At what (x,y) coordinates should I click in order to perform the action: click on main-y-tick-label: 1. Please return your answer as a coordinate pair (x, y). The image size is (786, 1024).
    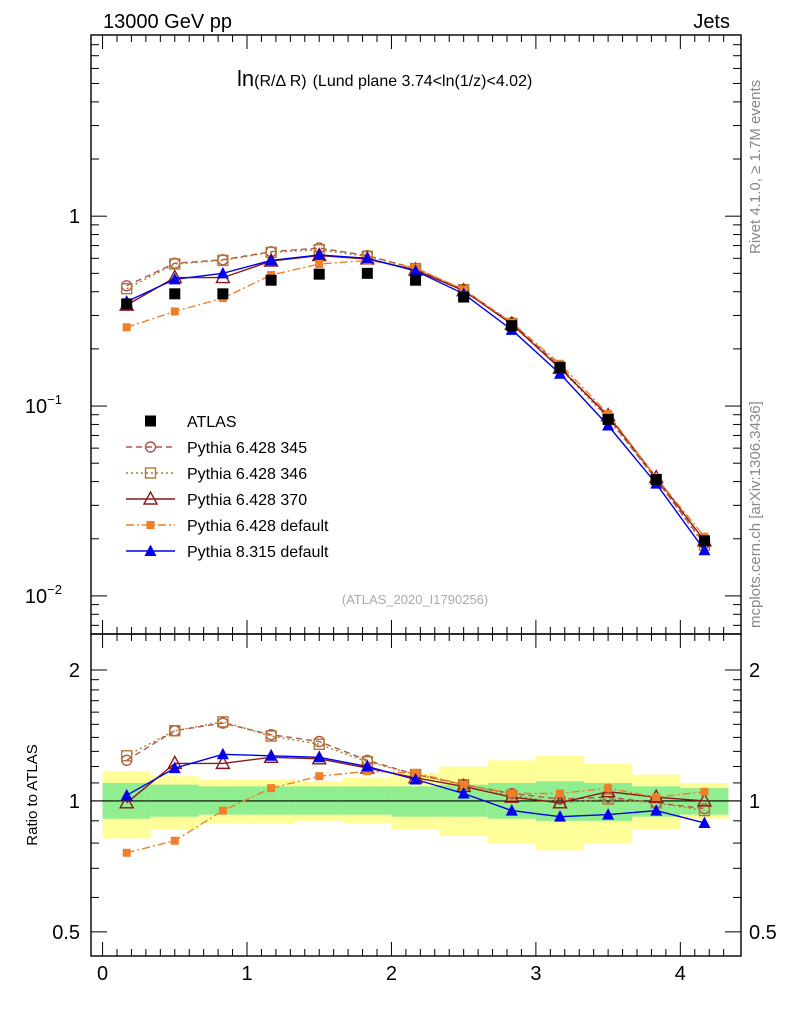
    Looking at the image, I should click on (74, 217).